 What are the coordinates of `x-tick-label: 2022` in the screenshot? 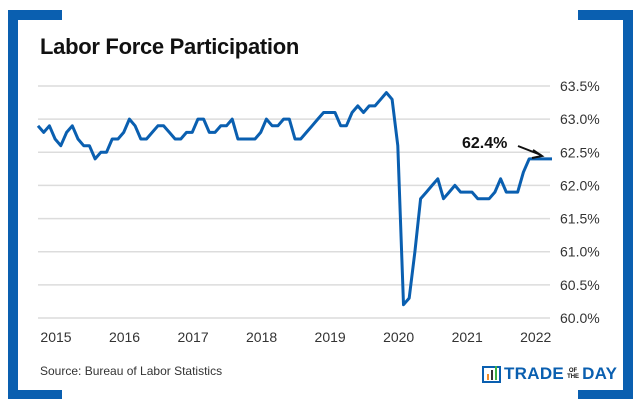 It's located at (535, 337).